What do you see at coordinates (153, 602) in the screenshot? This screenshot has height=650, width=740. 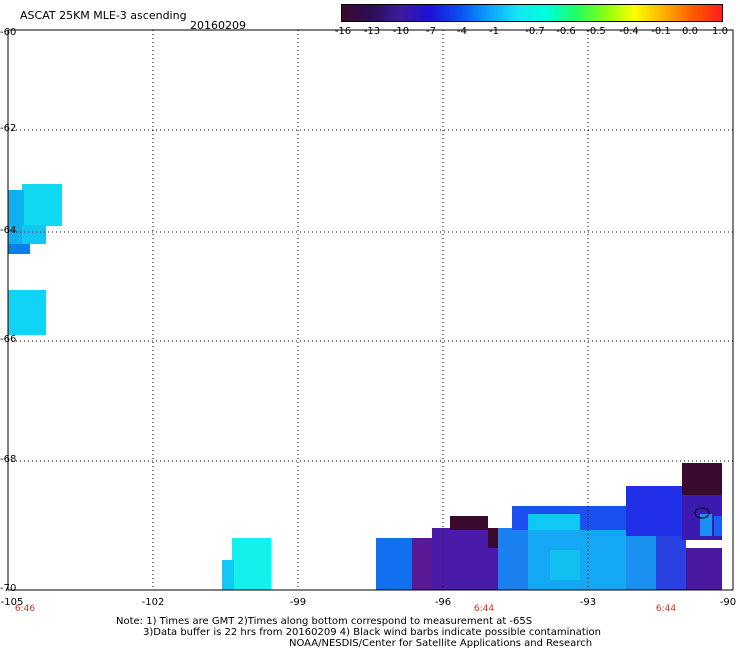 I see `lon-label: -102` at bounding box center [153, 602].